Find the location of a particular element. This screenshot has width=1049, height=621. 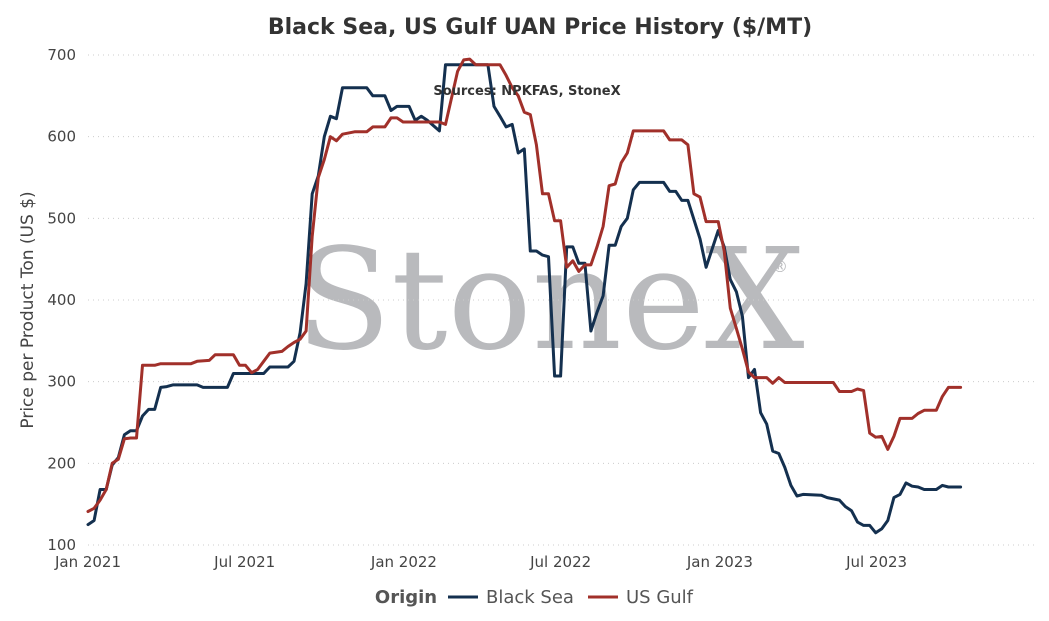

y-tick-400: 400 is located at coordinates (61, 300).